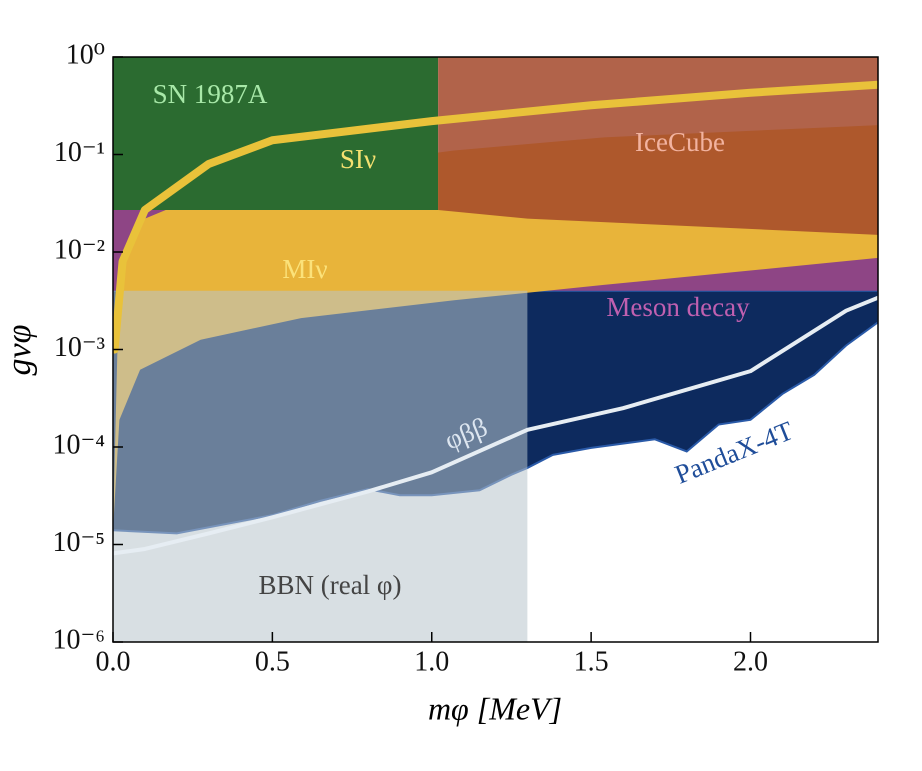 The width and height of the screenshot is (922, 771). I want to click on region-label: MIν, so click(304, 269).